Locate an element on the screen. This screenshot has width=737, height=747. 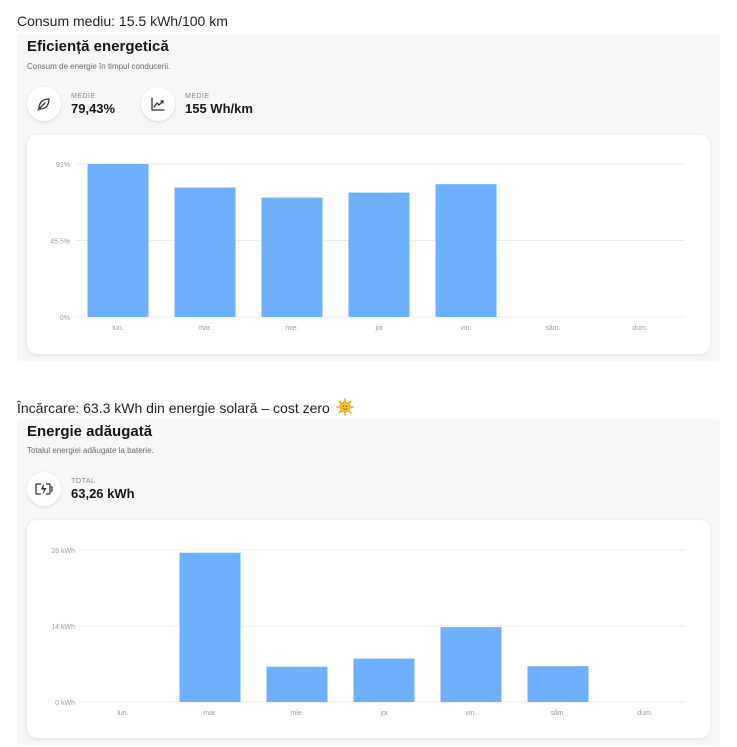
stat-value: 155 Wh/km is located at coordinates (219, 108).